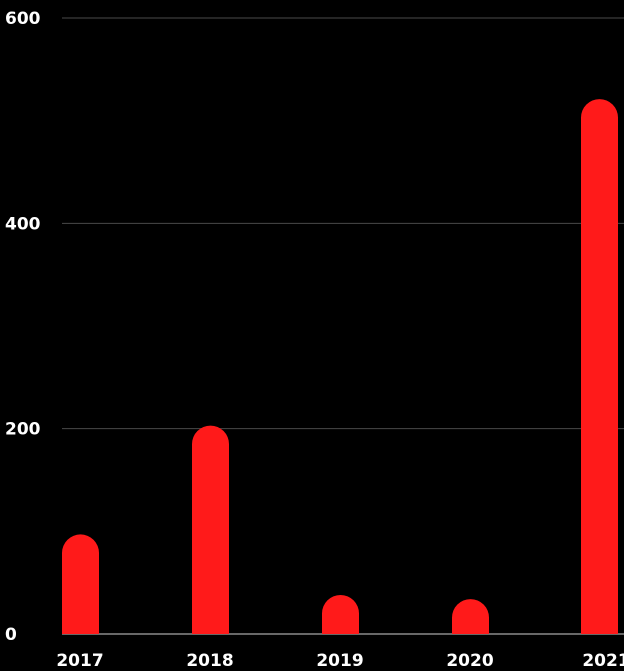 The height and width of the screenshot is (671, 624). I want to click on y-tick-label-200: 200, so click(23, 430).